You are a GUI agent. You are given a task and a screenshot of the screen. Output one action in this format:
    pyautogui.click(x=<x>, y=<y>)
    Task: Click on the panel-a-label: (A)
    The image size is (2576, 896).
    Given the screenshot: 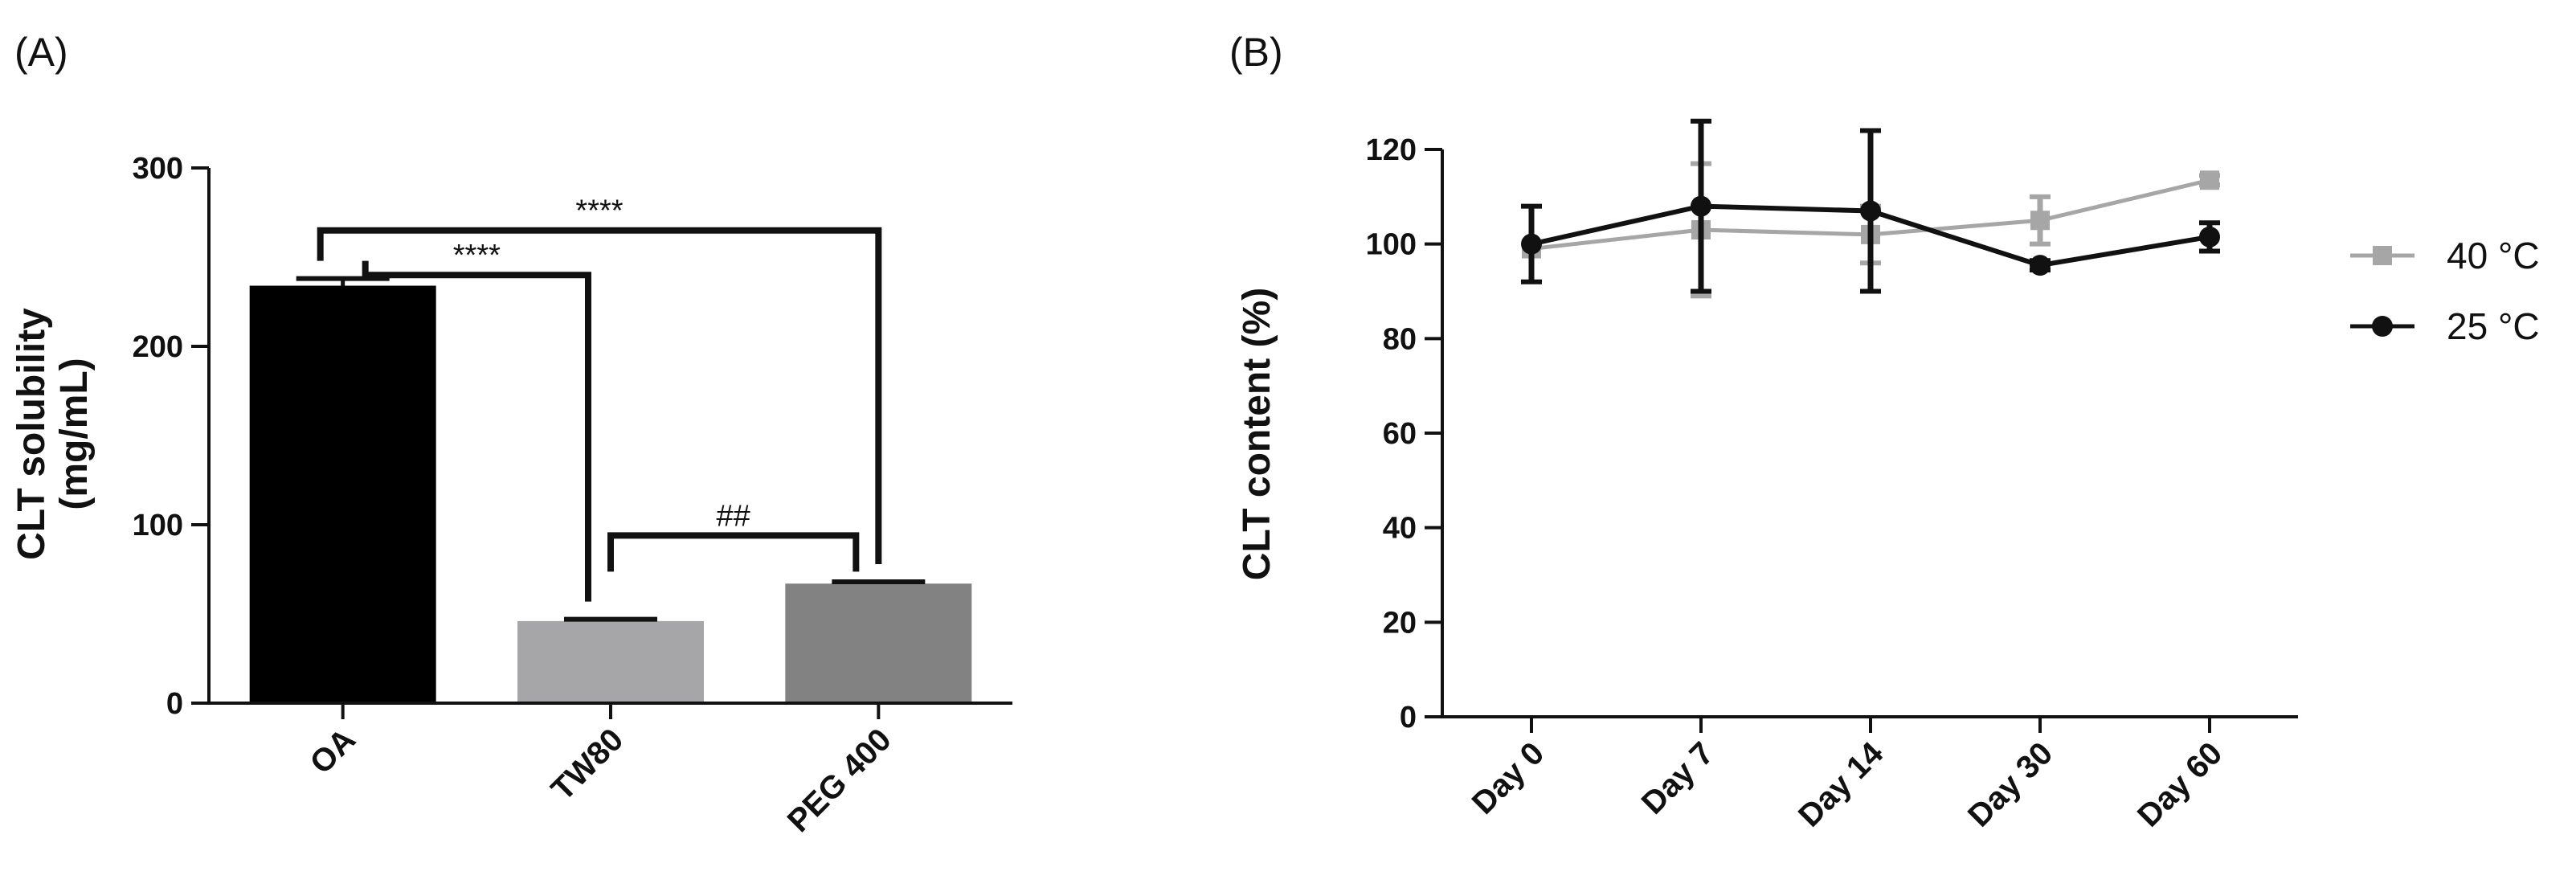 What is the action you would take?
    pyautogui.click(x=41, y=52)
    